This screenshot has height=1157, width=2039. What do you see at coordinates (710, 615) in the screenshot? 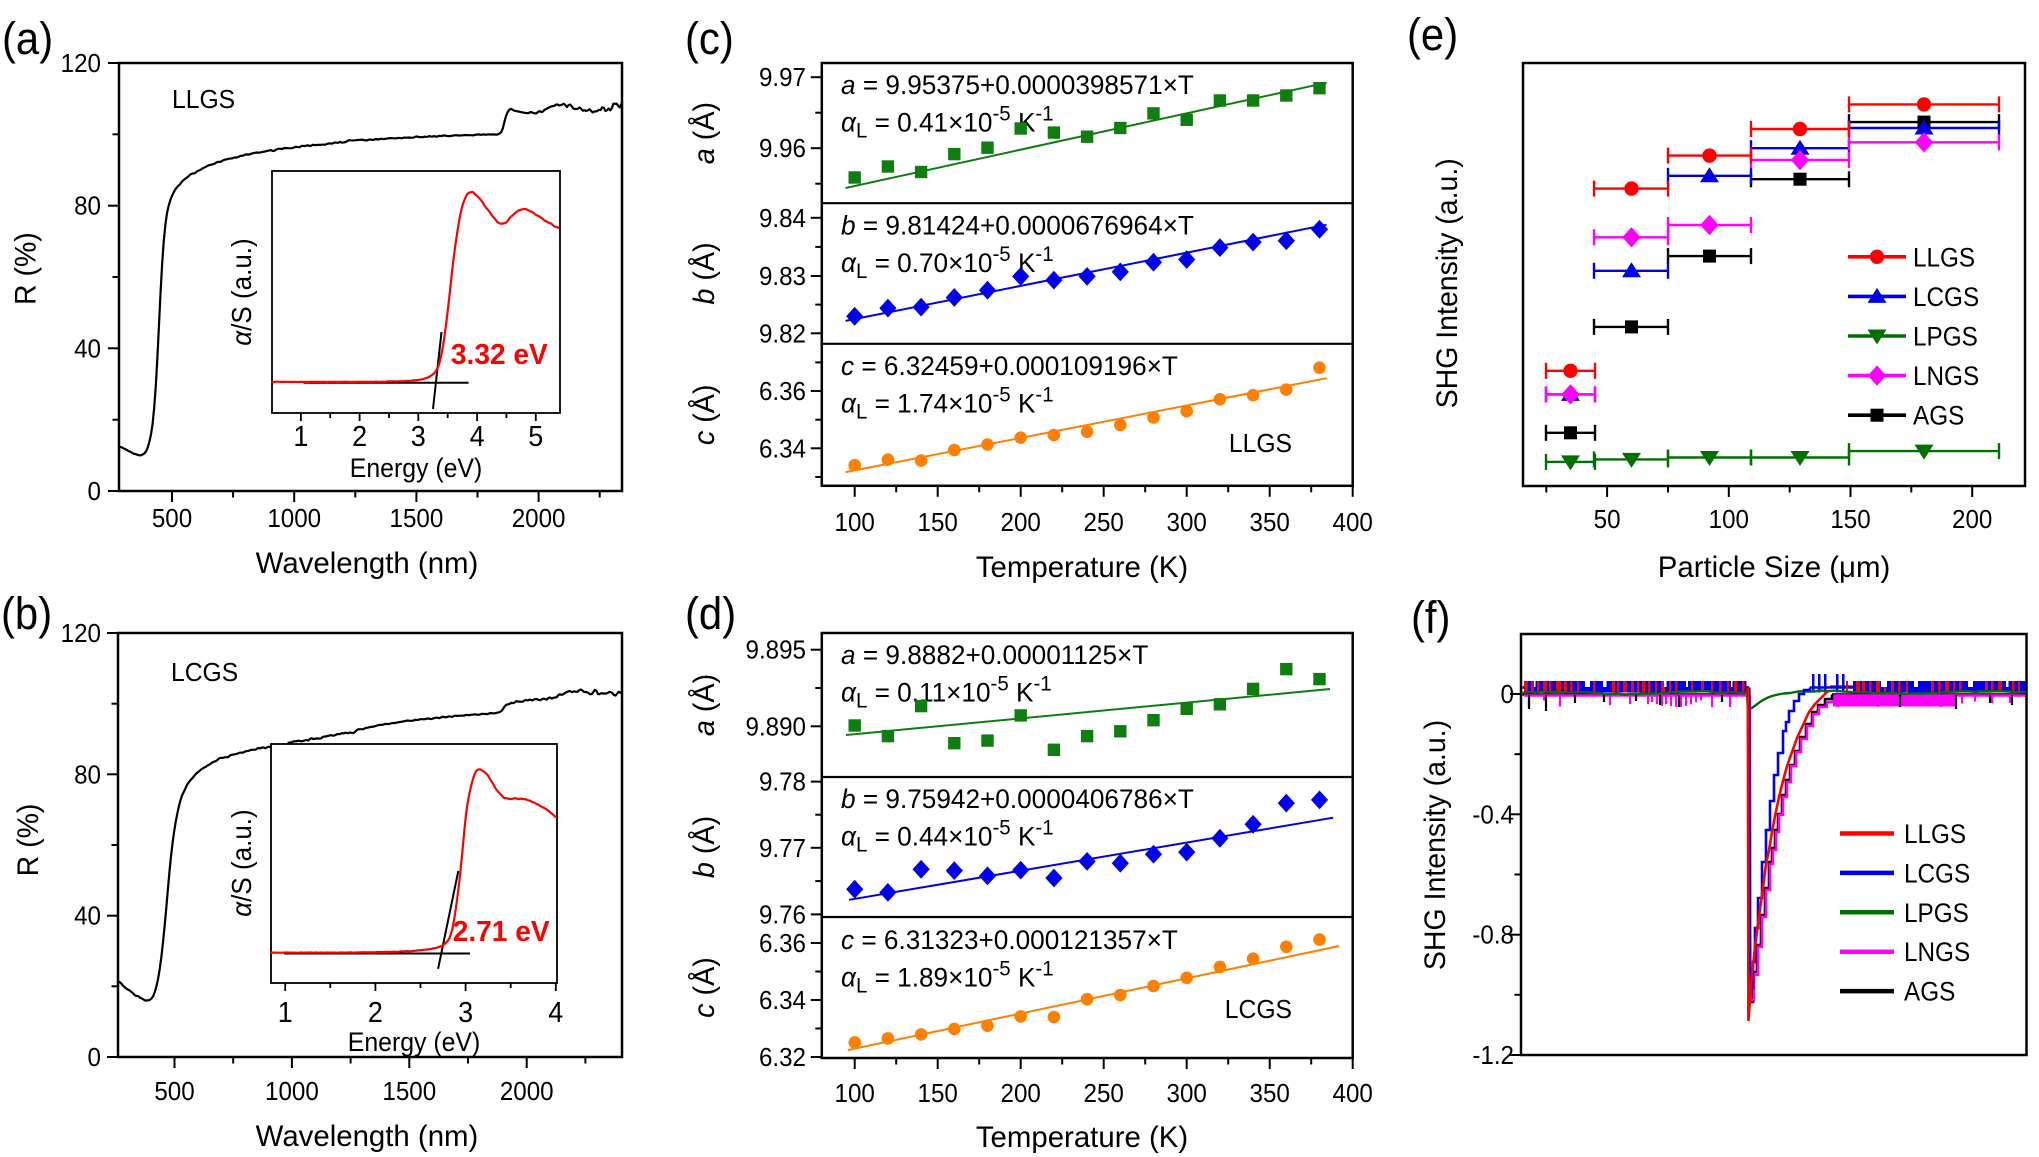
I see `svg-text: (d)` at bounding box center [710, 615].